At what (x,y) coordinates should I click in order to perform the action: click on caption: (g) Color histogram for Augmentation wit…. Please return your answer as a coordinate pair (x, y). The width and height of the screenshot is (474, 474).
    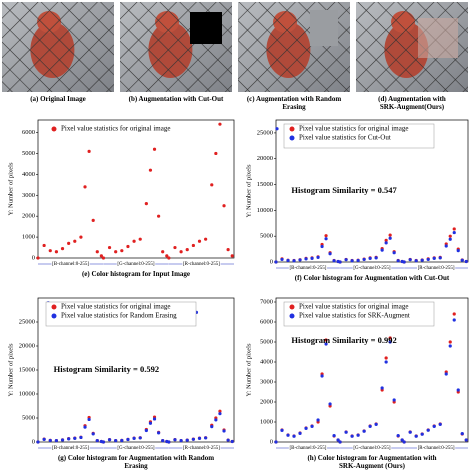
    Looking at the image, I should click on (136, 462).